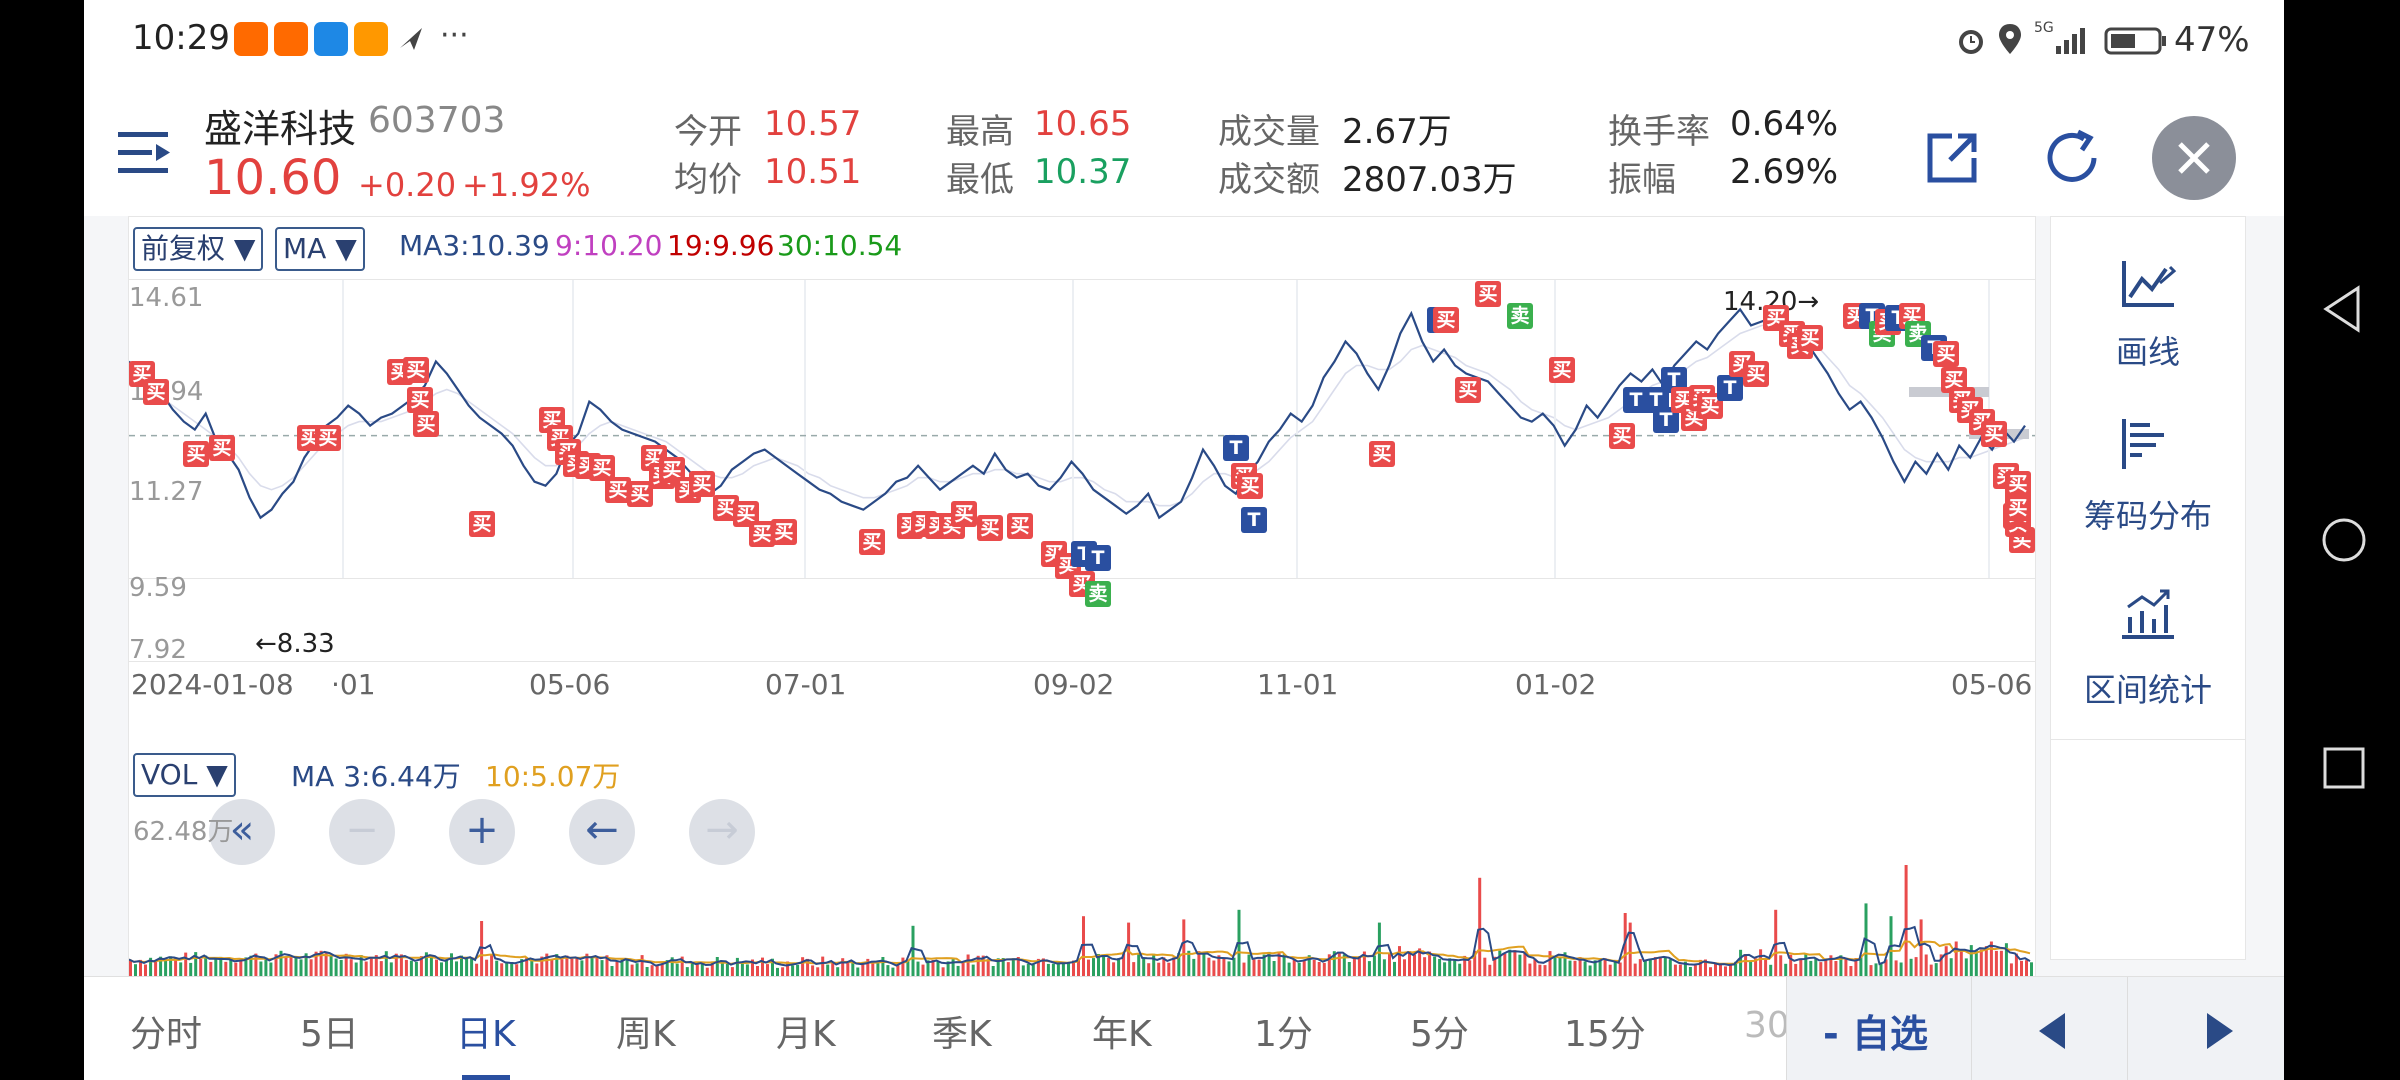 Image resolution: width=2400 pixels, height=1080 pixels. I want to click on divider, so click(1971, 1028).